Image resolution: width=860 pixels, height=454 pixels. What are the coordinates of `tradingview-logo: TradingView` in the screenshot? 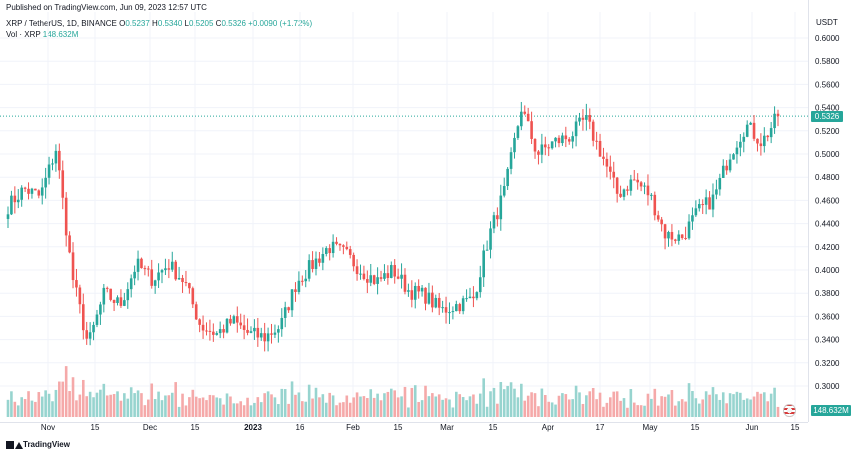 It's located at (38, 444).